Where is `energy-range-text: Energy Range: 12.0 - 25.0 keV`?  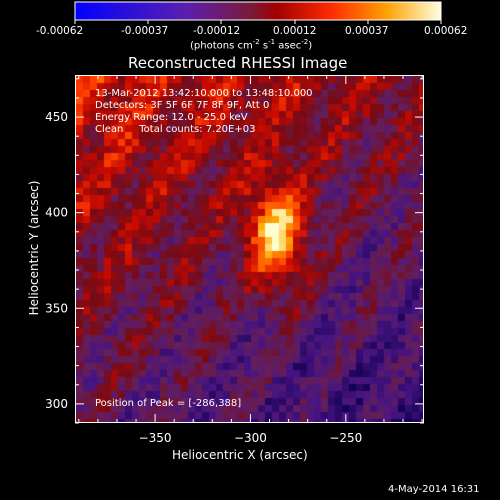 energy-range-text: Energy Range: 12.0 - 25.0 keV is located at coordinates (171, 117).